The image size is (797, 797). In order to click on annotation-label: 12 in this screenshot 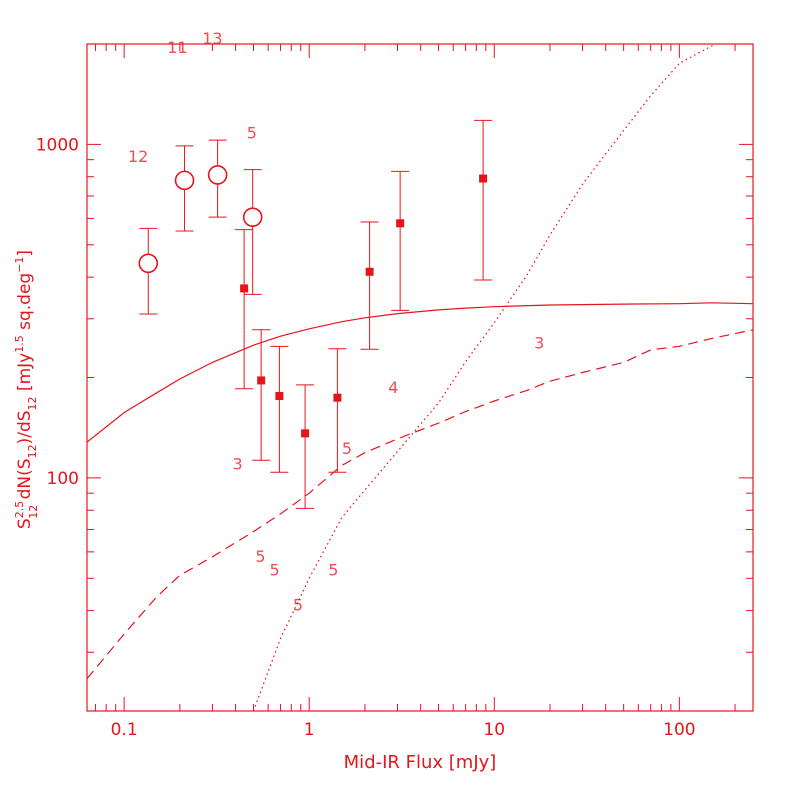, I will do `click(138, 156)`.